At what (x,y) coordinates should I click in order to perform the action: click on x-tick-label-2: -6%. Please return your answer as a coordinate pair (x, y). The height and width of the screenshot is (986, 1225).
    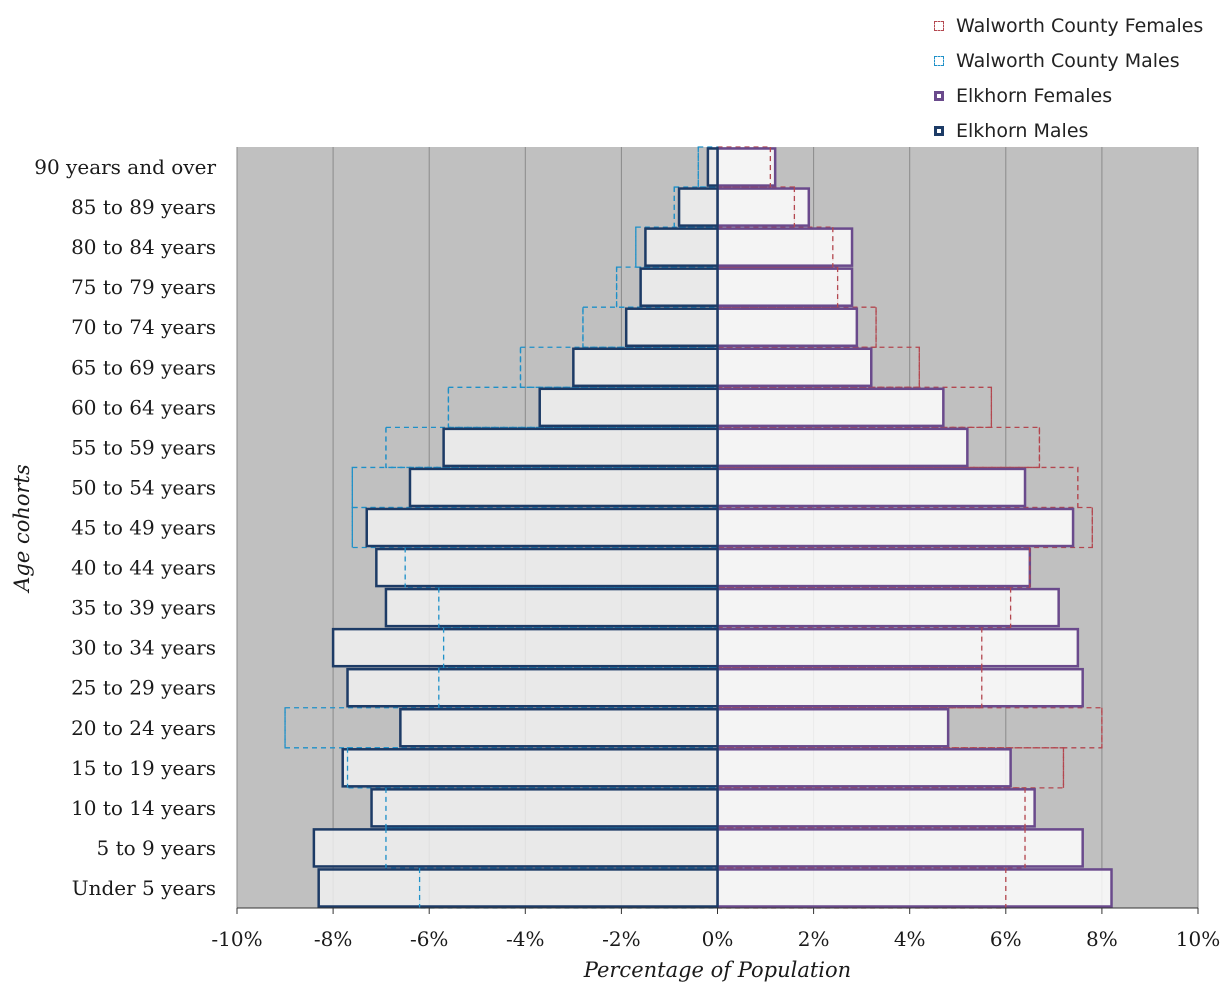
    Looking at the image, I should click on (429, 939).